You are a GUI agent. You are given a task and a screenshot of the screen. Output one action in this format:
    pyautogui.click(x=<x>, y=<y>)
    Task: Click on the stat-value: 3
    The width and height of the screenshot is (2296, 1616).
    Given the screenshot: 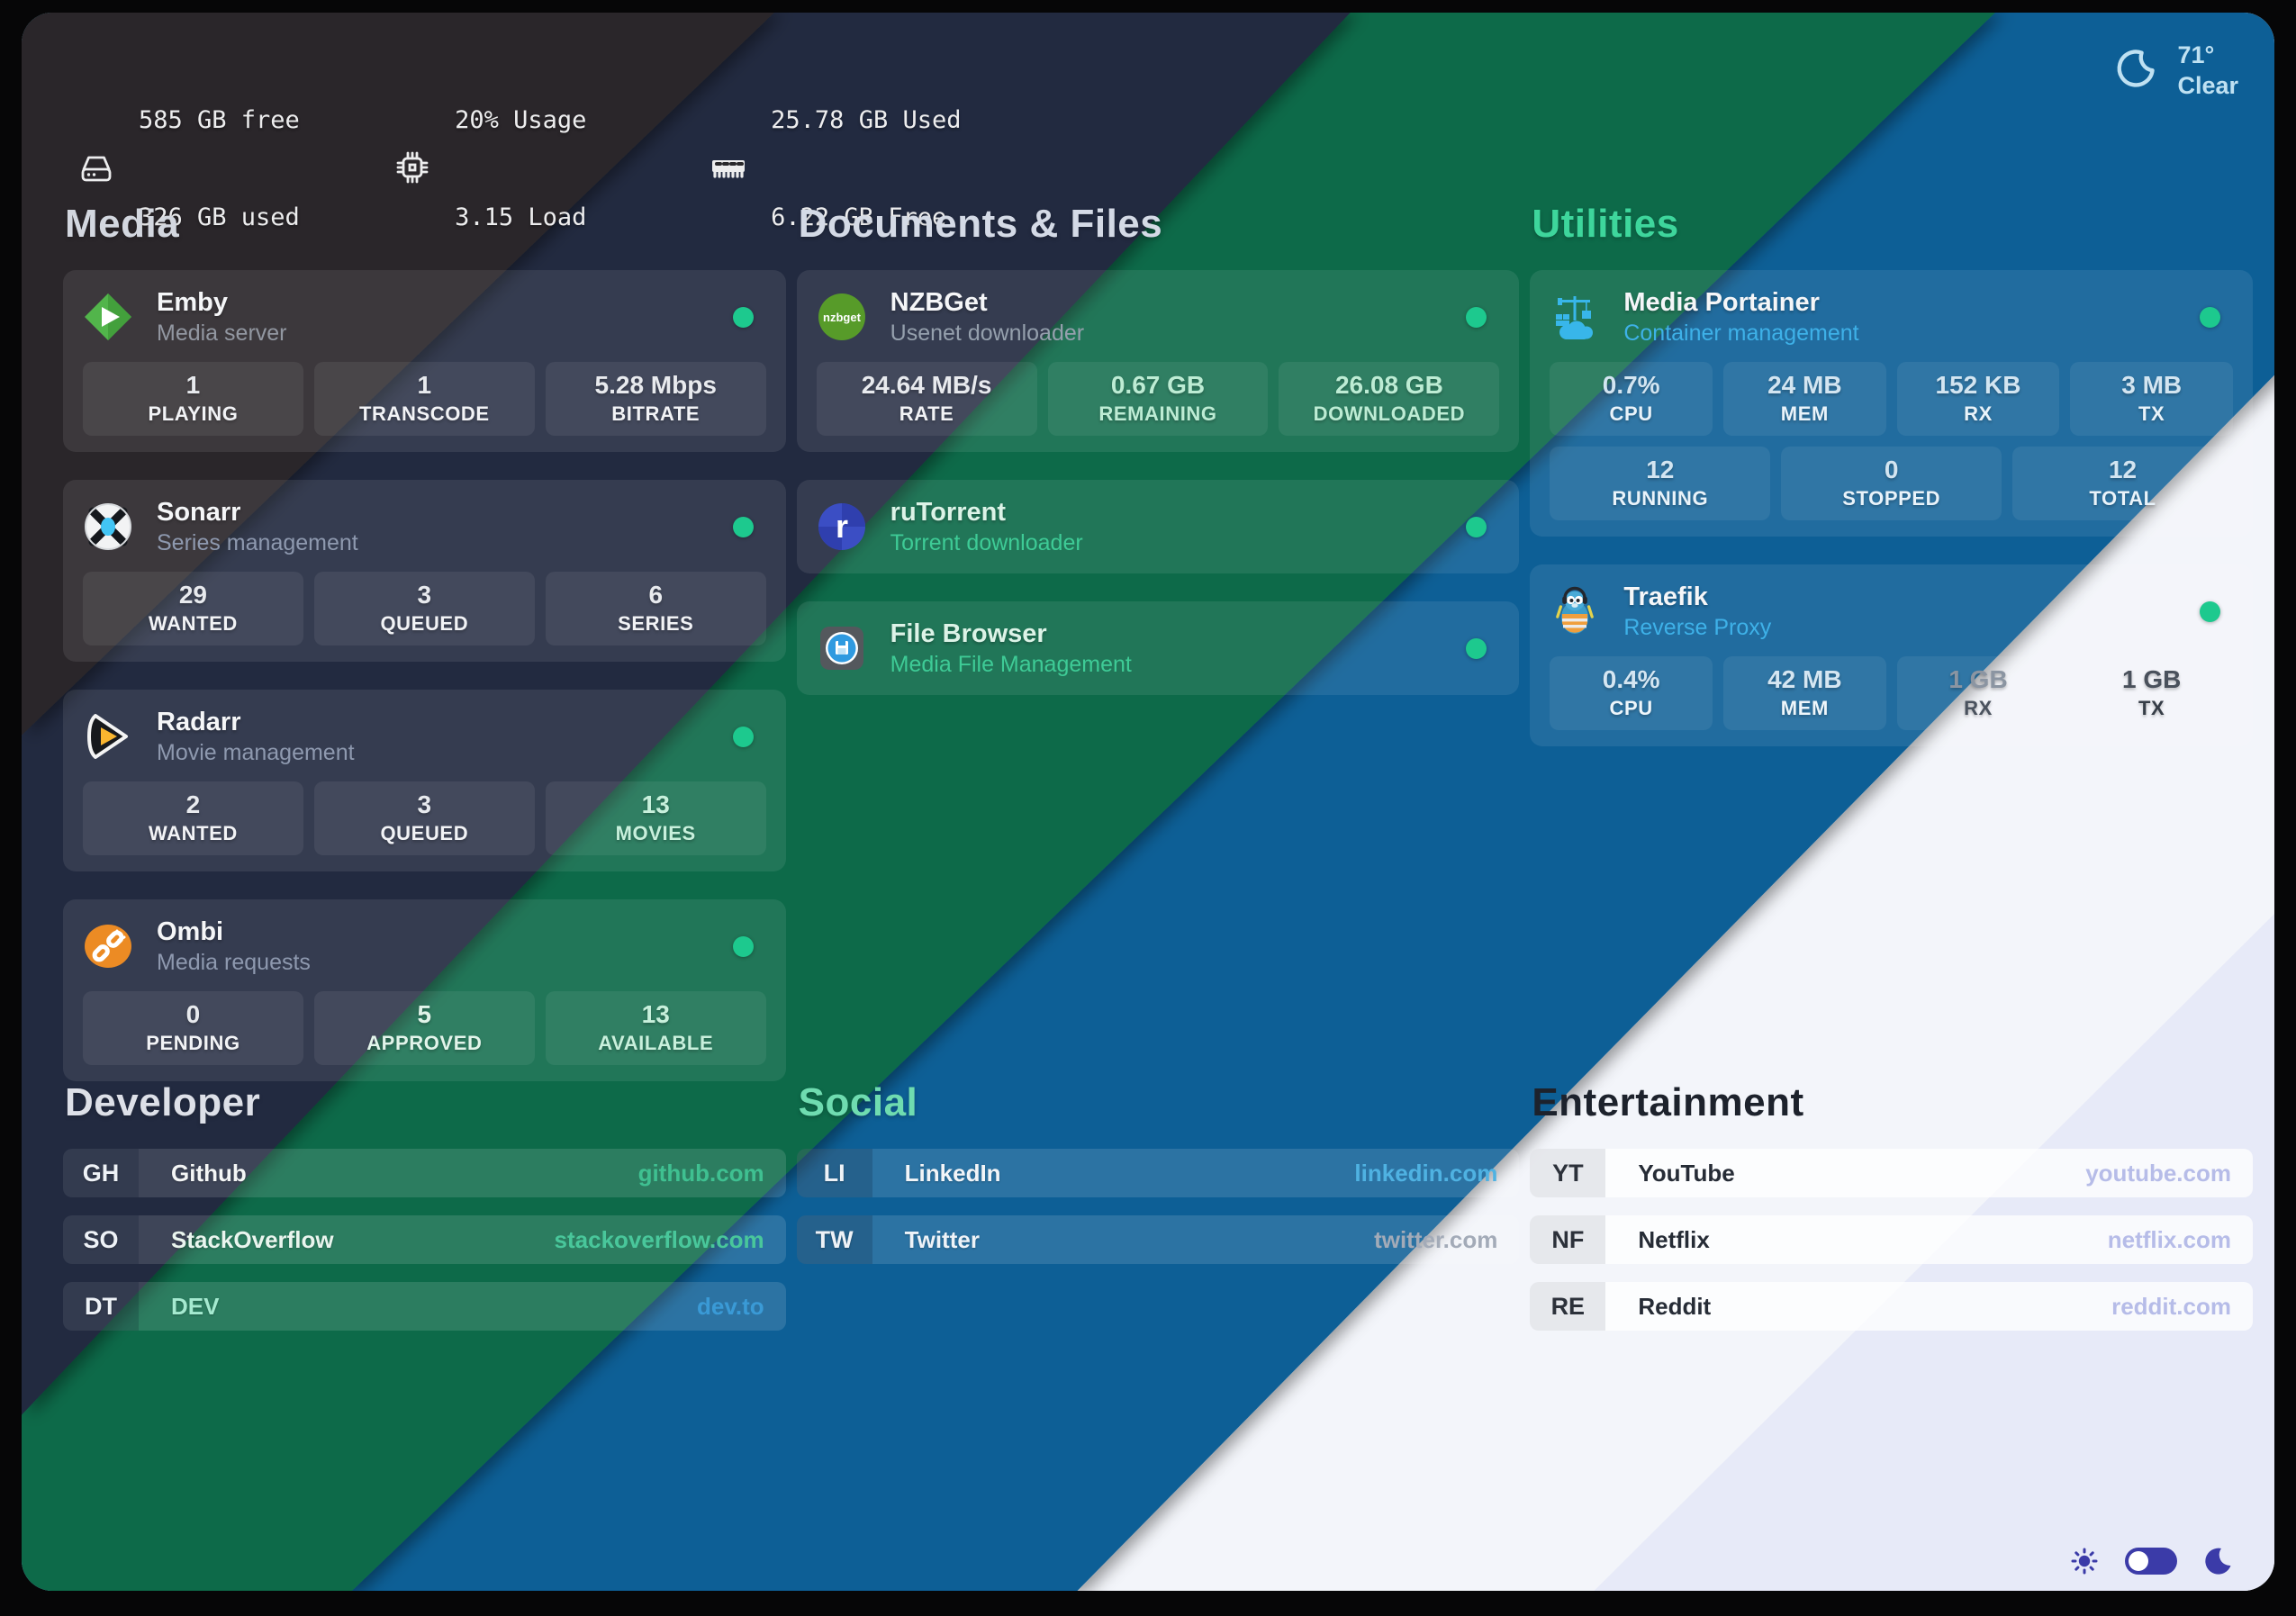 What is the action you would take?
    pyautogui.click(x=424, y=804)
    